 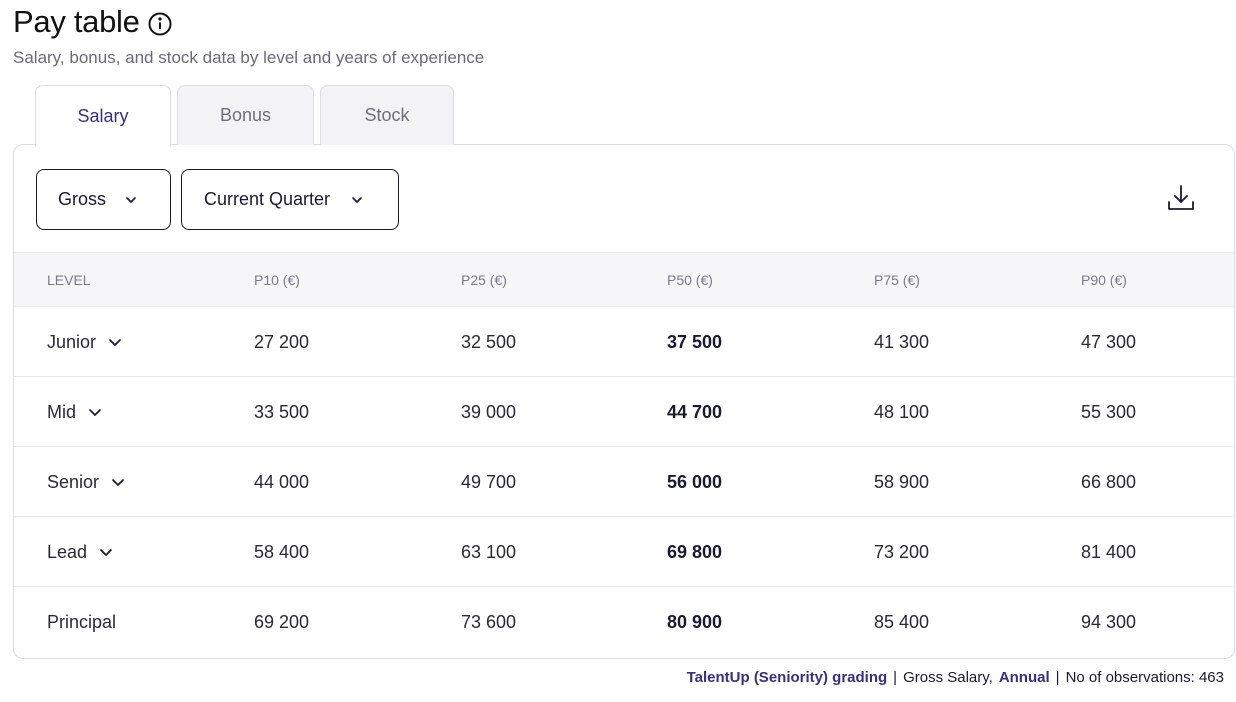 I want to click on p75-cell: 85 400, so click(x=902, y=621).